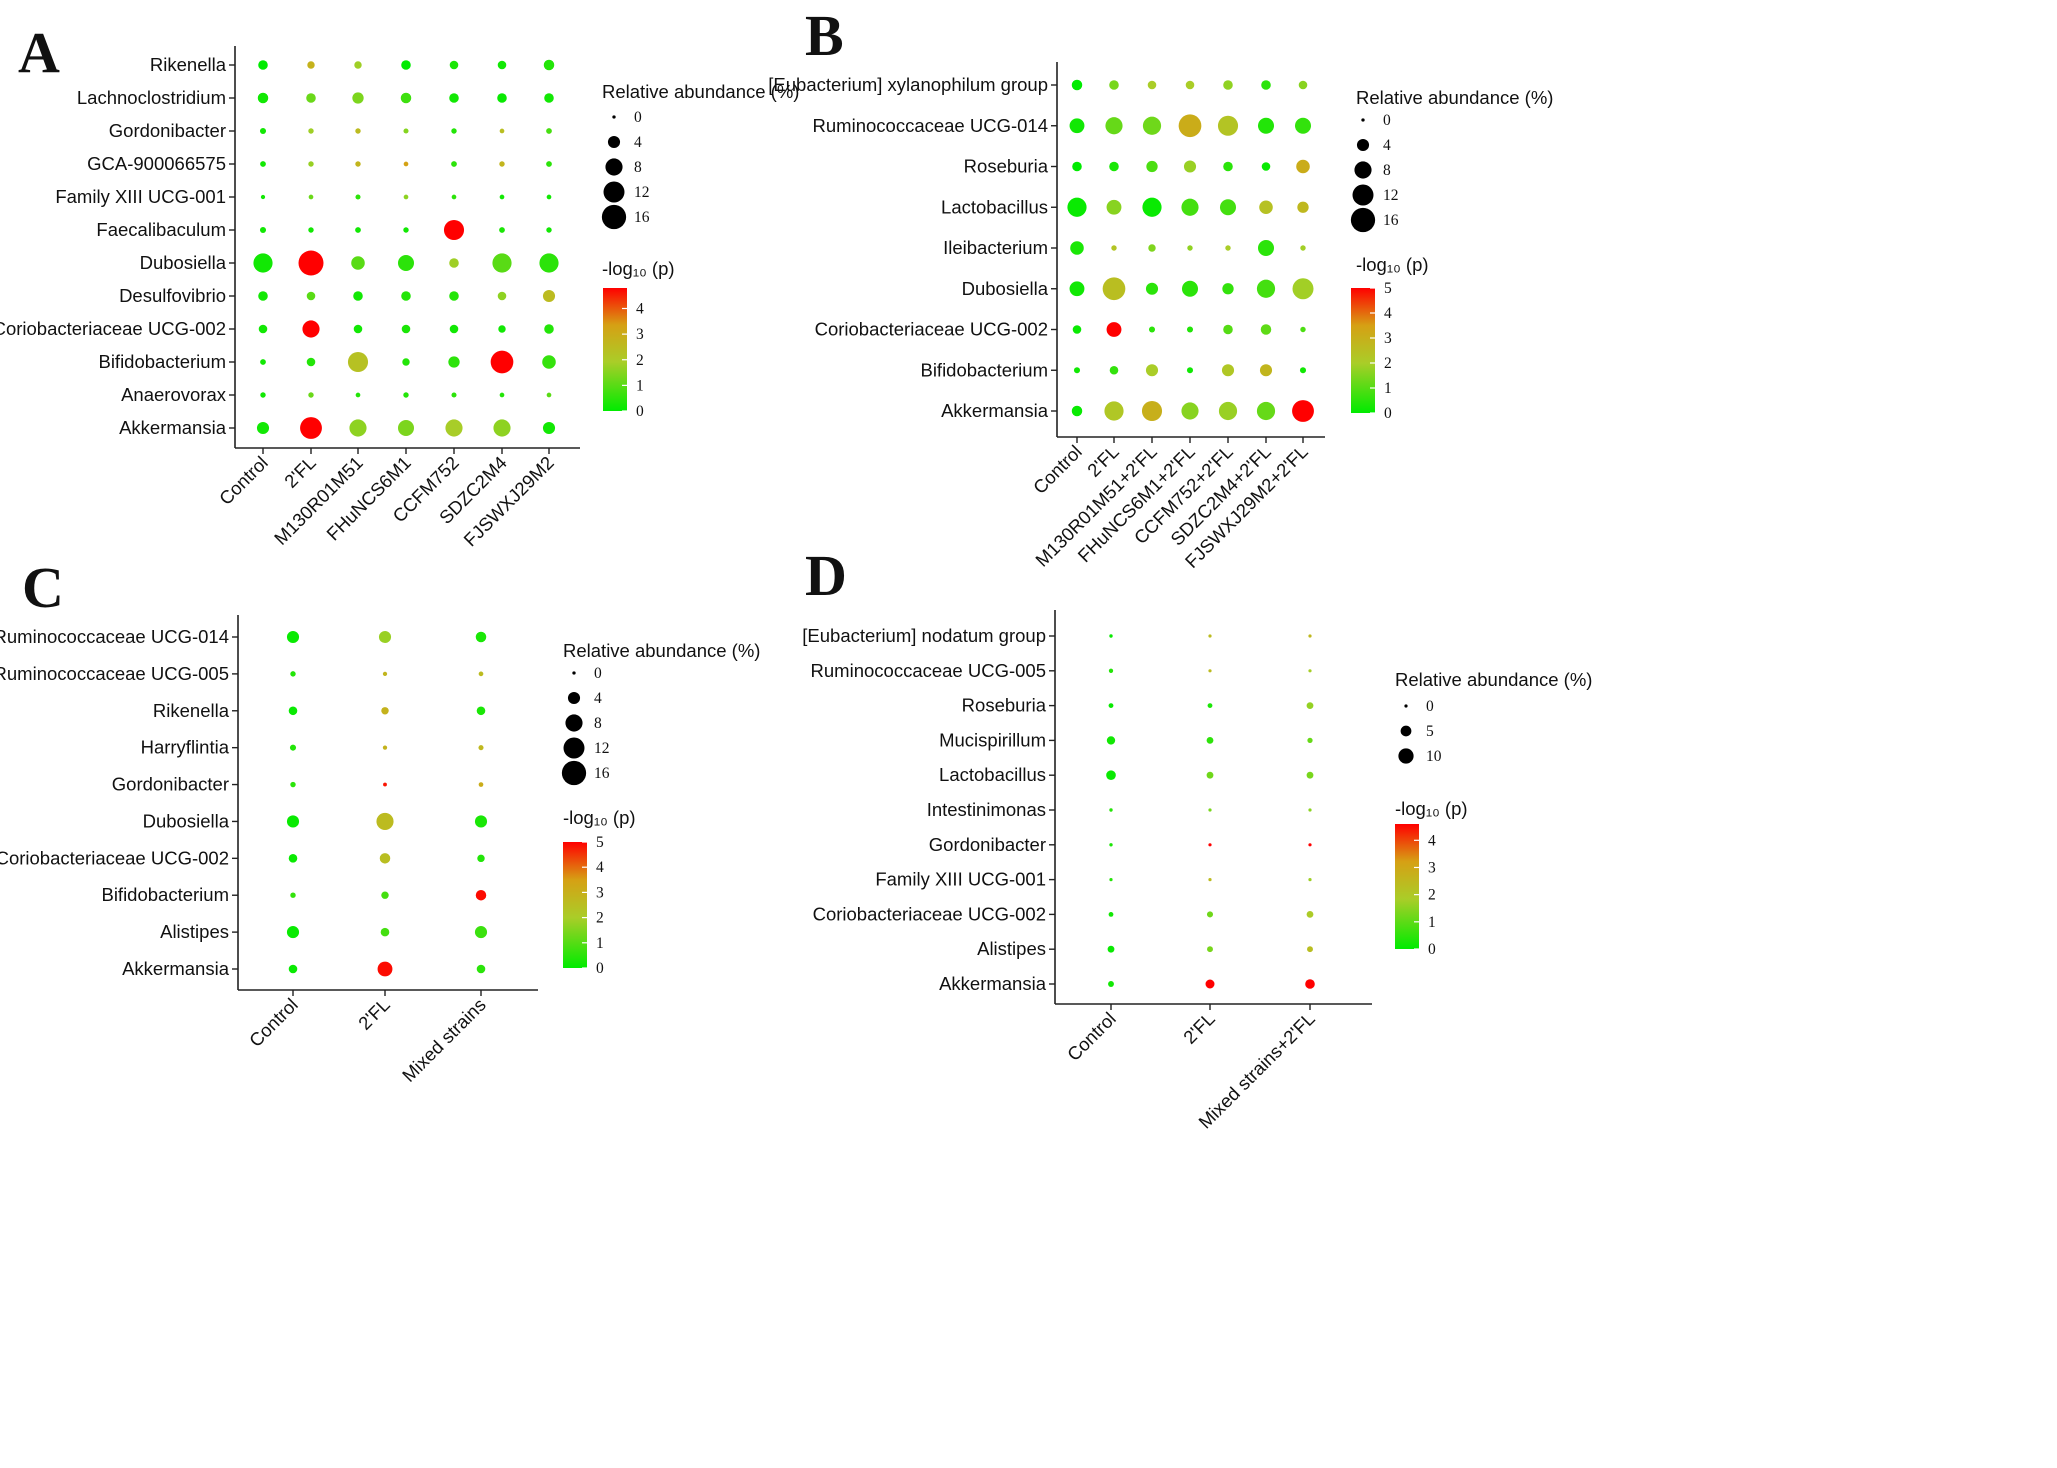  Describe the element at coordinates (1190, 126) in the screenshot. I see `bubble-ruminococcaceae-ucg-014-fhuncs6m1-2-fl` at that location.